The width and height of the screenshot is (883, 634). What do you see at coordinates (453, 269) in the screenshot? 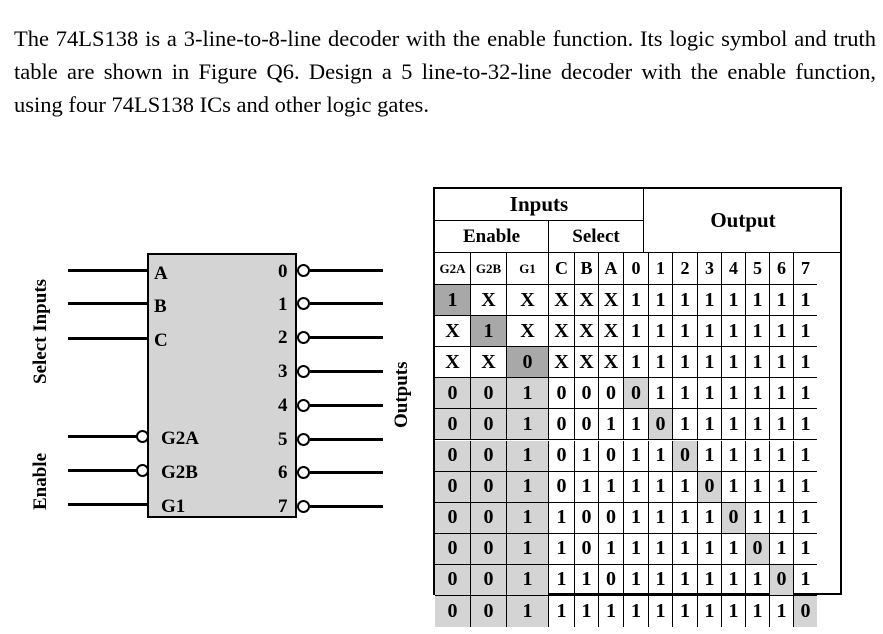
I see `column-header: G2A` at bounding box center [453, 269].